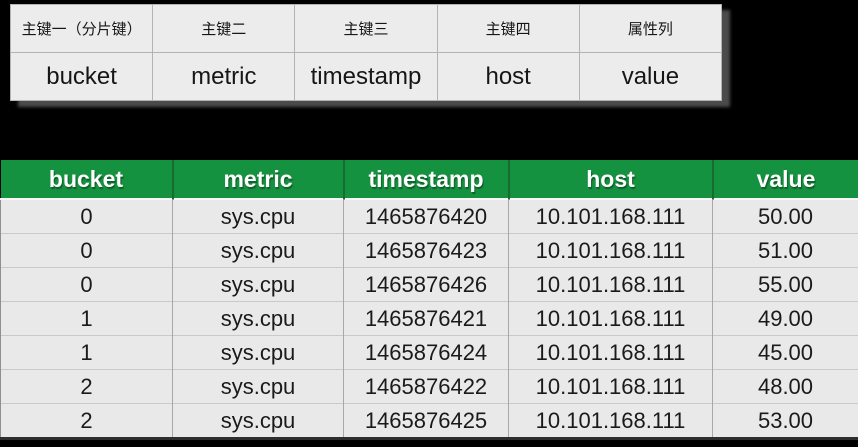  Describe the element at coordinates (426, 352) in the screenshot. I see `table-cell: 1465876424` at that location.